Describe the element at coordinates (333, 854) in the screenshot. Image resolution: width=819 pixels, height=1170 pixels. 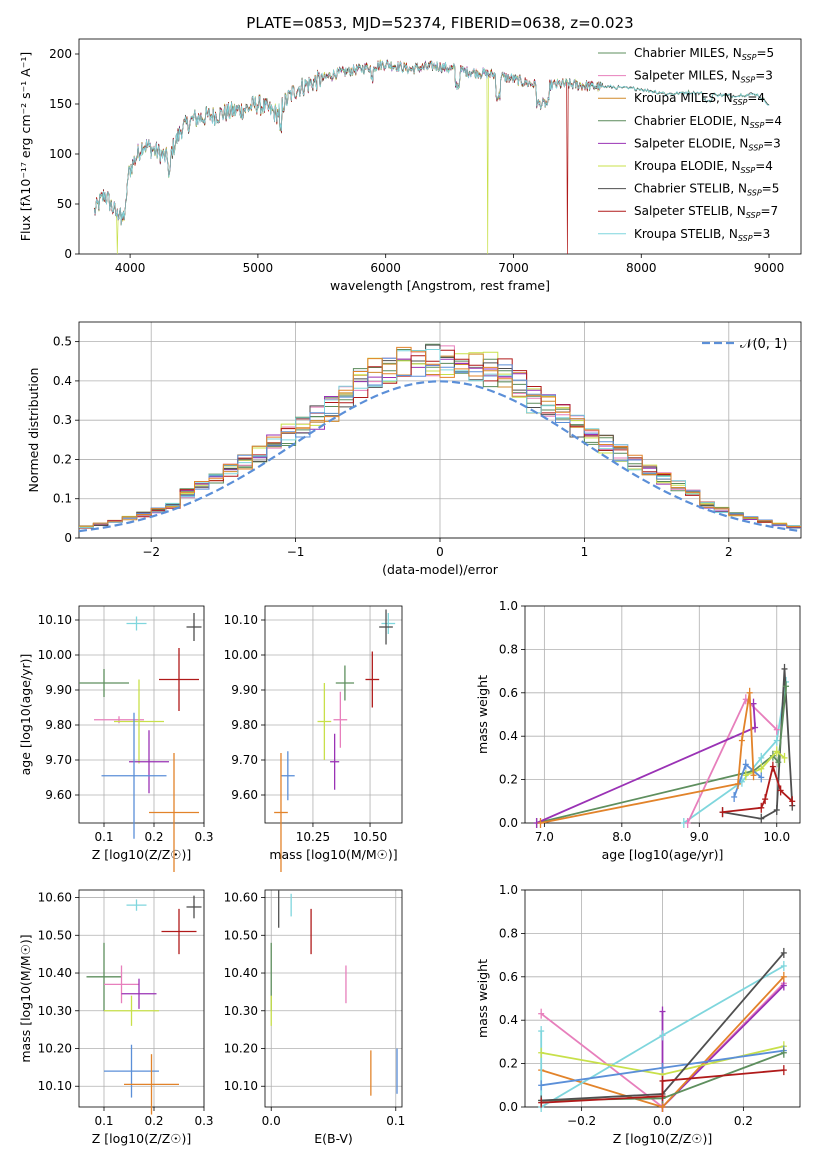
I see `x-axis-label: mass [log10(M/M☉)]` at that location.